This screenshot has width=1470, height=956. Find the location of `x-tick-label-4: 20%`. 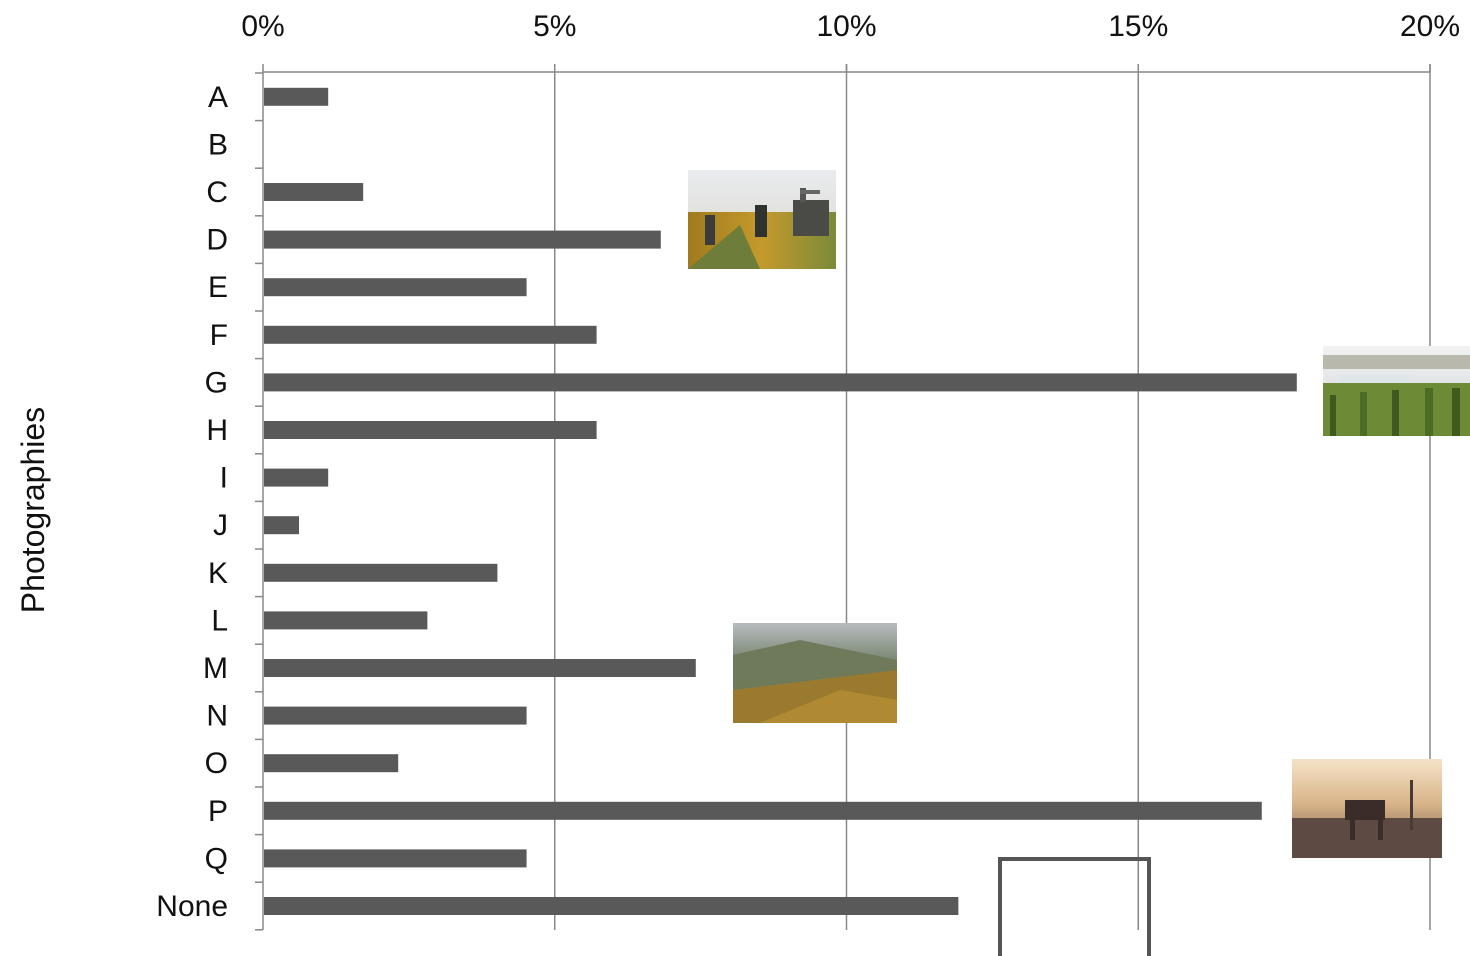

x-tick-label-4: 20% is located at coordinates (1430, 26).